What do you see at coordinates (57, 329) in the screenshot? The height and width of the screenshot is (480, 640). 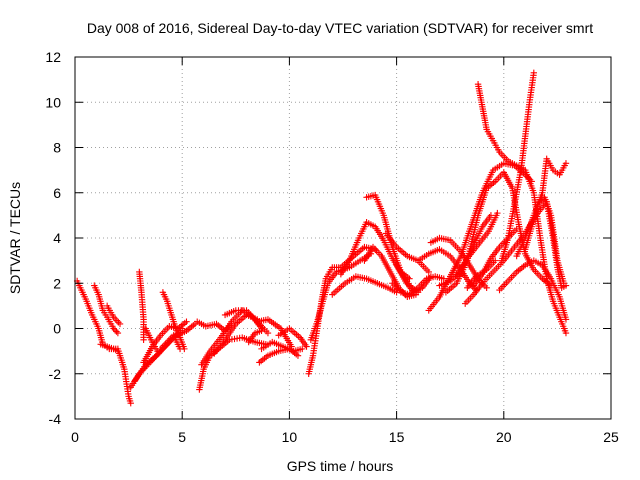 I see `y-tick-label: 0` at bounding box center [57, 329].